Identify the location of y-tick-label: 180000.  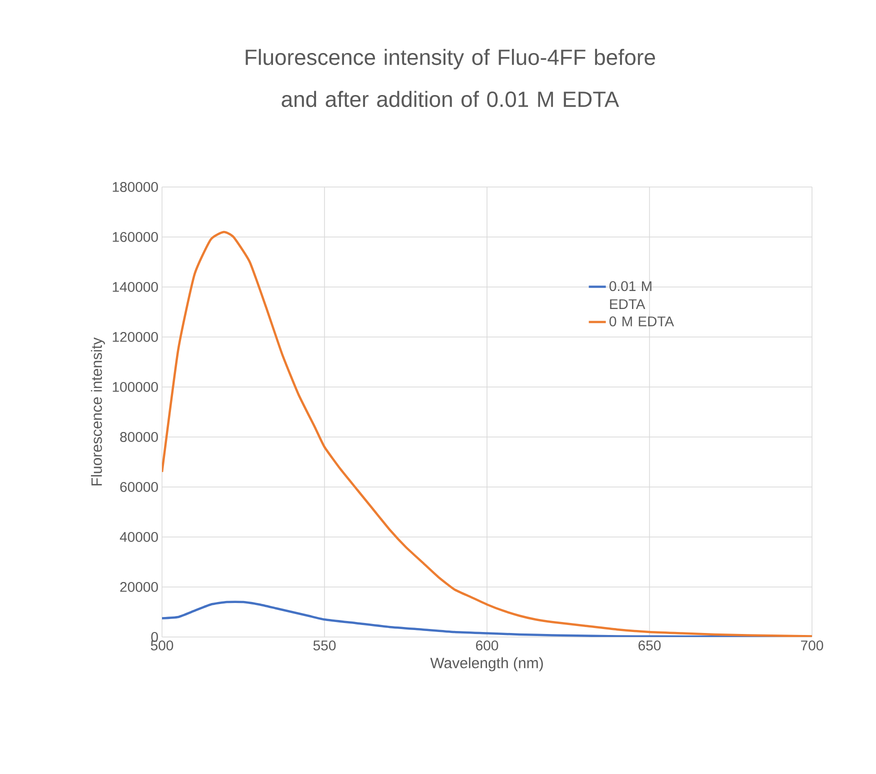
(135, 187).